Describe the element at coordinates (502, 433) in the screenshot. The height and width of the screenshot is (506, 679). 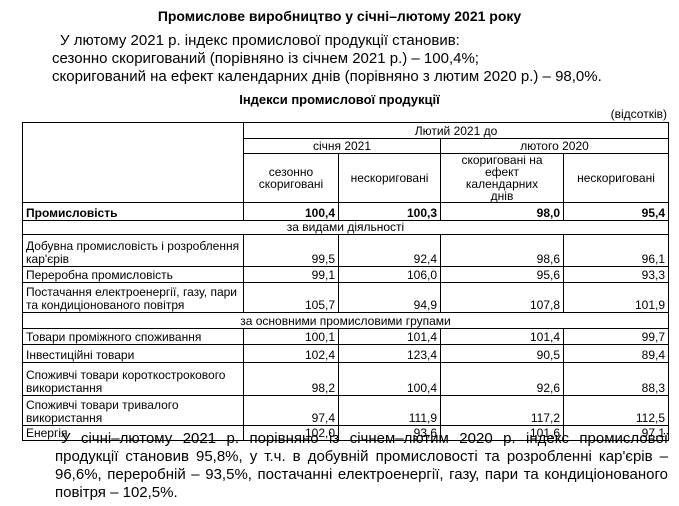
I see `cell-value: 101,6` at that location.